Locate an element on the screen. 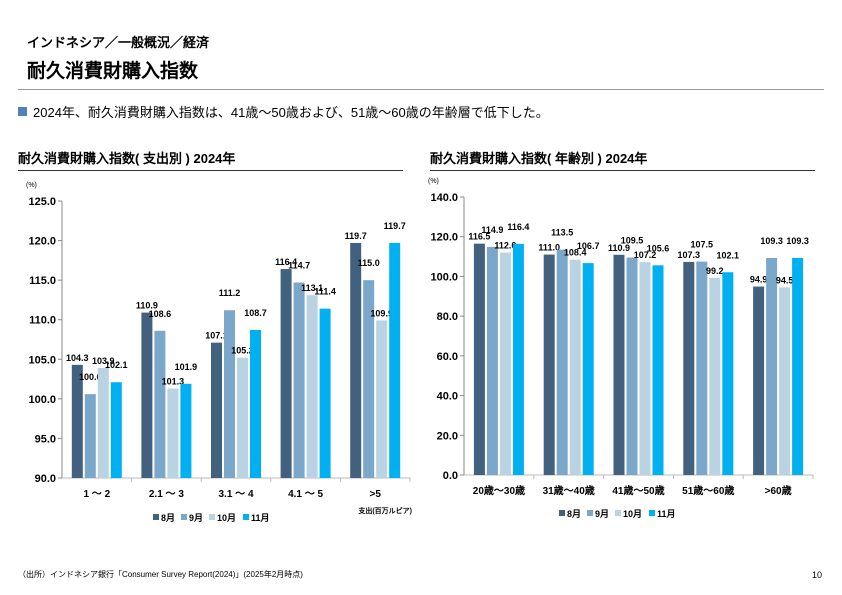  data-label: 100.6 is located at coordinates (90, 377).